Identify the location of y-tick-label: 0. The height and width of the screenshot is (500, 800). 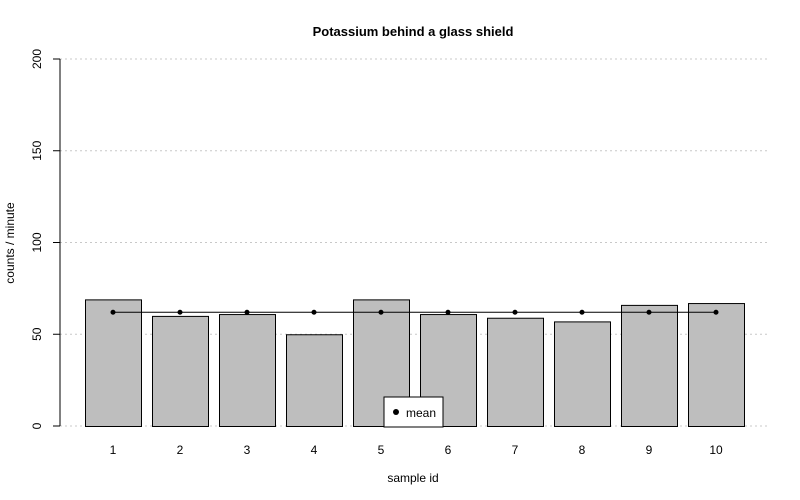
(37, 425).